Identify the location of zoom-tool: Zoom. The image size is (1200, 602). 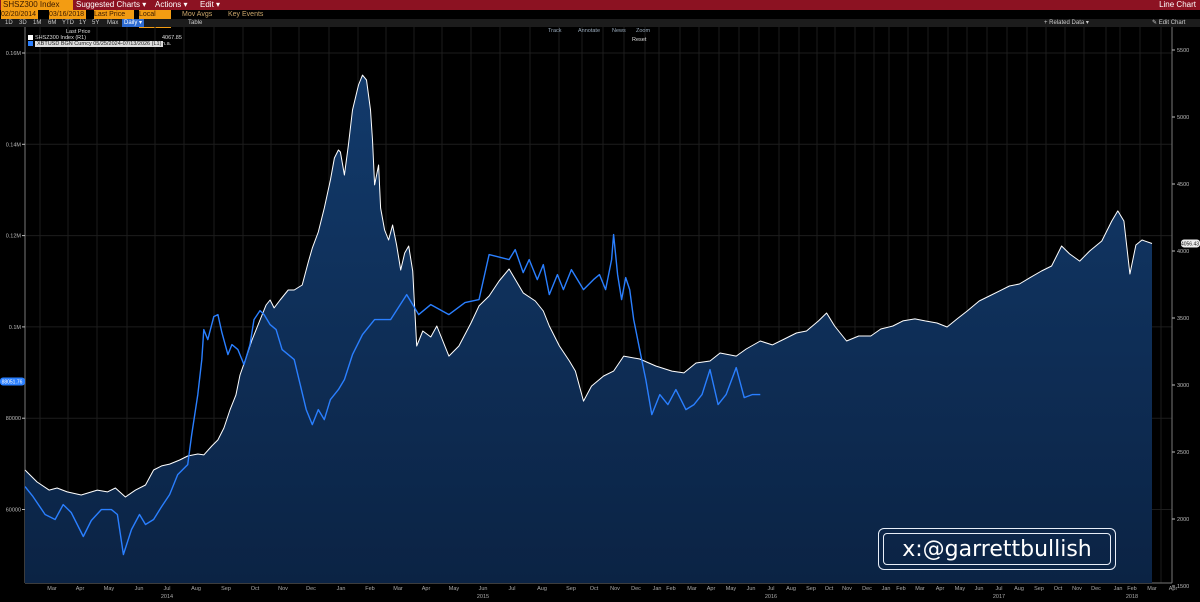
(643, 31).